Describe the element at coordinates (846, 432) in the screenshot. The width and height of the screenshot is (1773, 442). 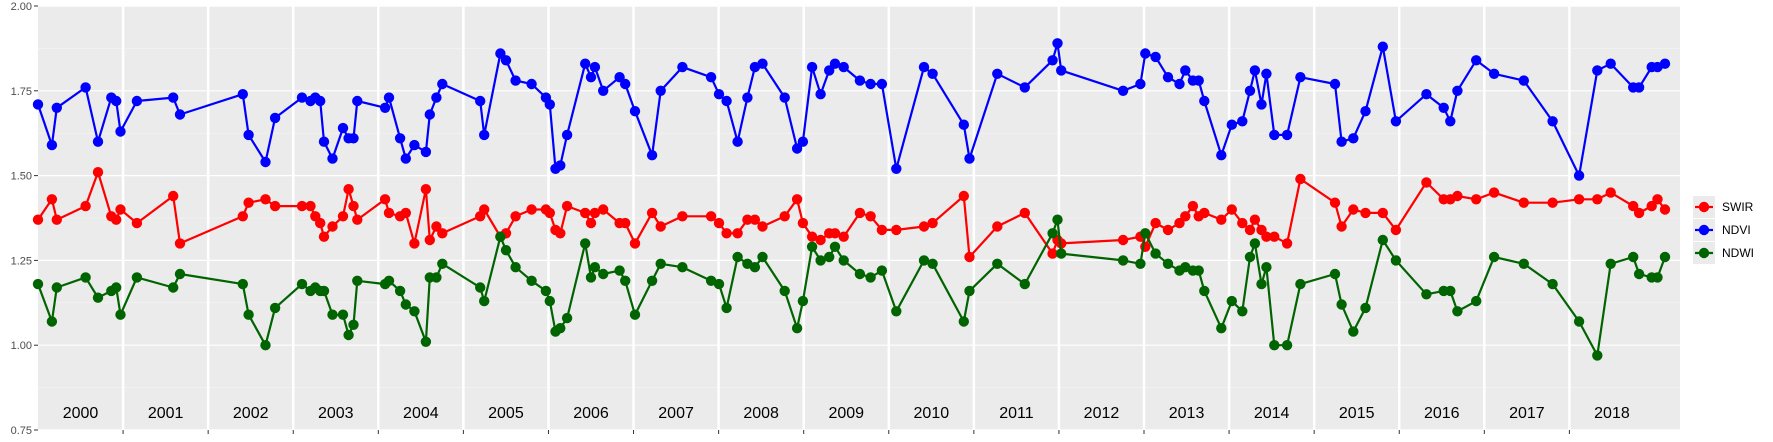
I see `x-axis` at that location.